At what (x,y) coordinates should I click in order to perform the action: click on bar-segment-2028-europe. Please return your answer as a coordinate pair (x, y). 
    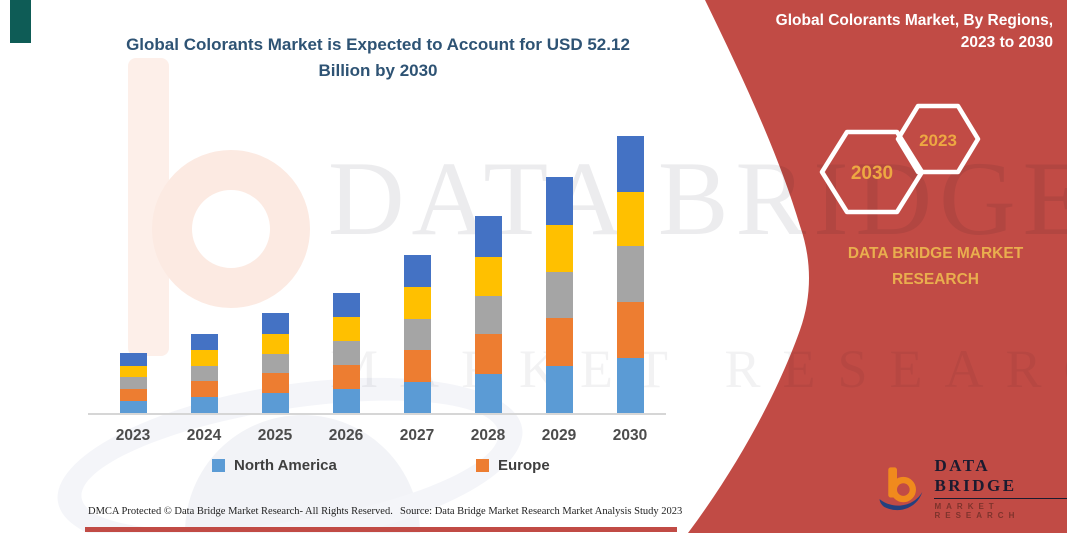
    Looking at the image, I should click on (488, 354).